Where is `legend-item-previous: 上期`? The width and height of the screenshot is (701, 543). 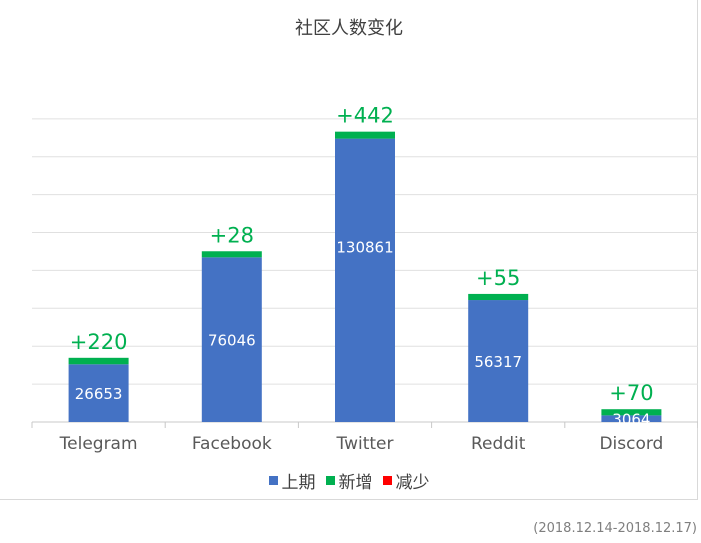
legend-item-previous: 上期 is located at coordinates (292, 480).